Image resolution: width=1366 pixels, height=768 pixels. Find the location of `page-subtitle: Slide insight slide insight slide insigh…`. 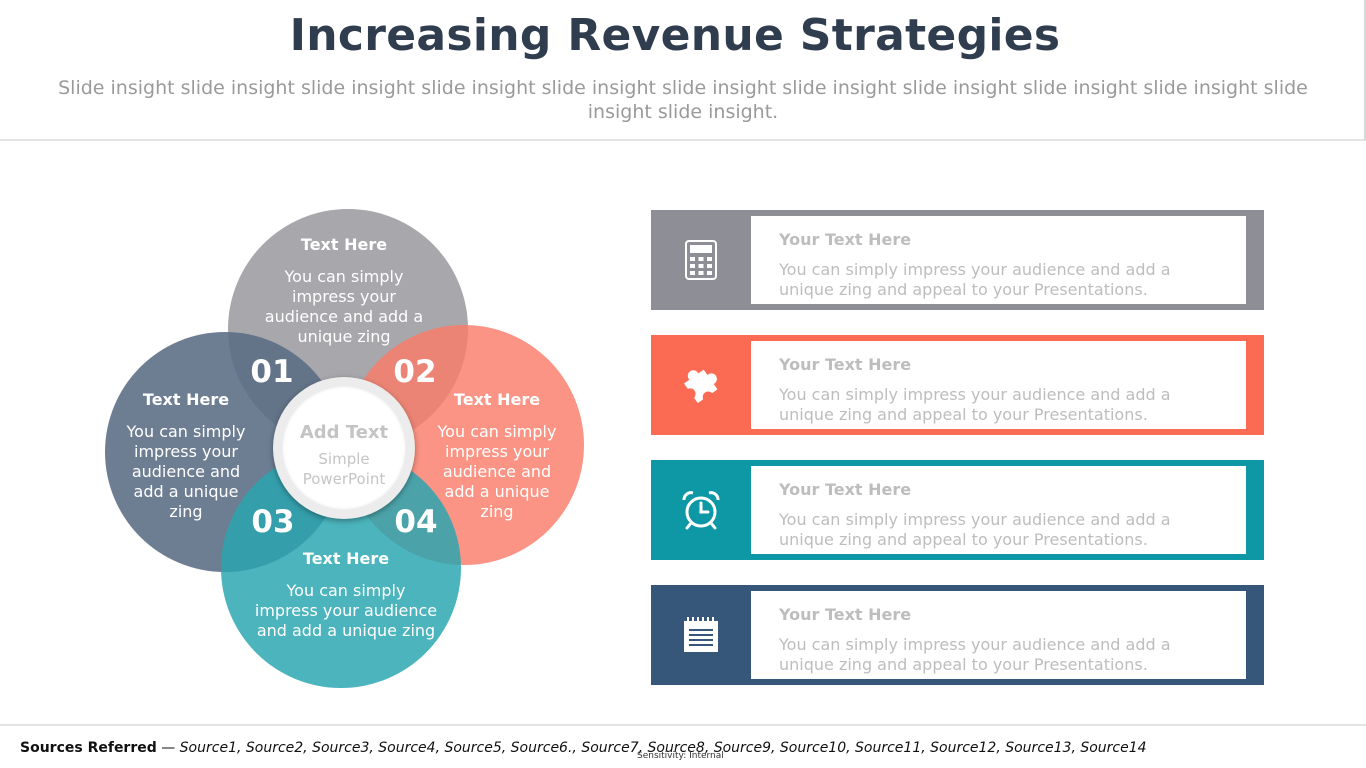

page-subtitle: Slide insight slide insight slide insigh… is located at coordinates (683, 100).